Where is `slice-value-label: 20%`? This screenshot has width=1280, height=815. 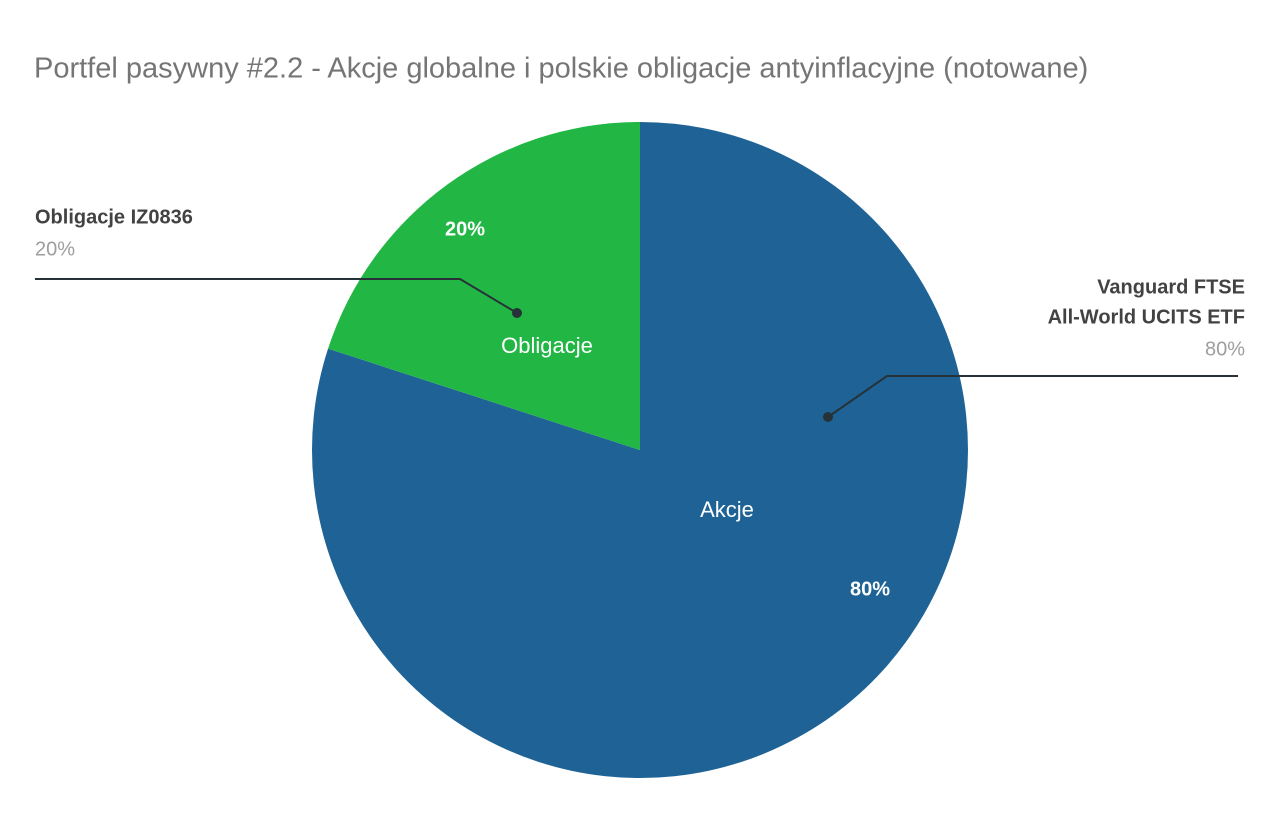
slice-value-label: 20% is located at coordinates (465, 229).